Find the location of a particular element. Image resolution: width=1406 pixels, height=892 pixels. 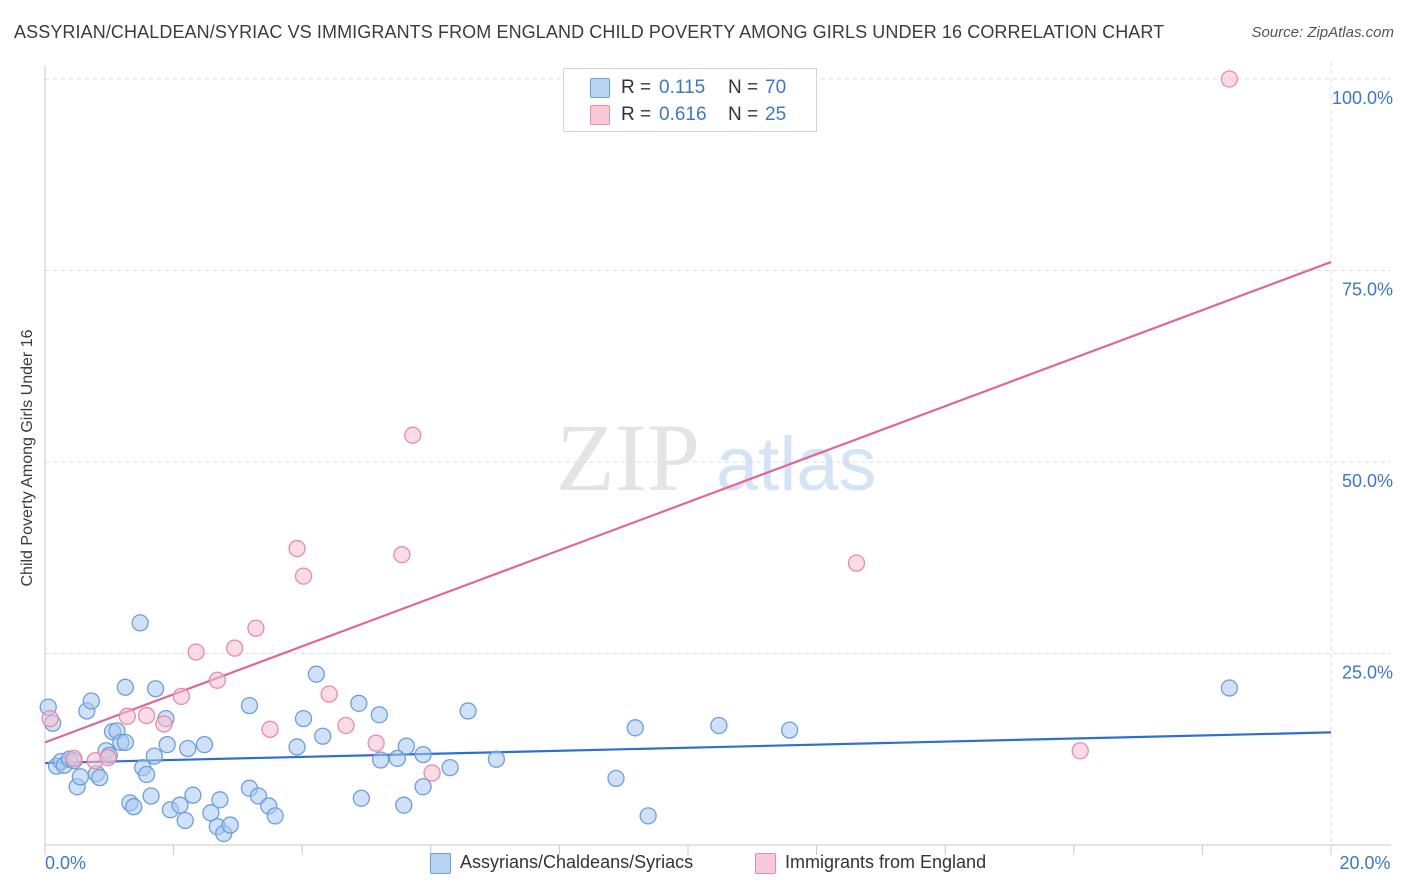

watermark-atlas: atlas is located at coordinates (796, 464).